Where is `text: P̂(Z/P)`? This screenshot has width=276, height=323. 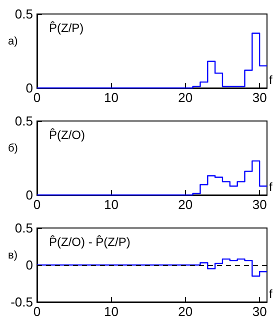
text: P̂(Z/P) is located at coordinates (66, 28).